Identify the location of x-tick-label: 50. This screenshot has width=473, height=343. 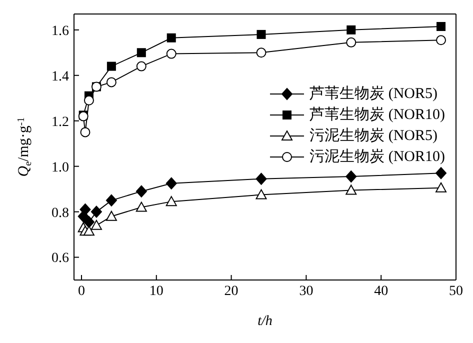
(456, 291).